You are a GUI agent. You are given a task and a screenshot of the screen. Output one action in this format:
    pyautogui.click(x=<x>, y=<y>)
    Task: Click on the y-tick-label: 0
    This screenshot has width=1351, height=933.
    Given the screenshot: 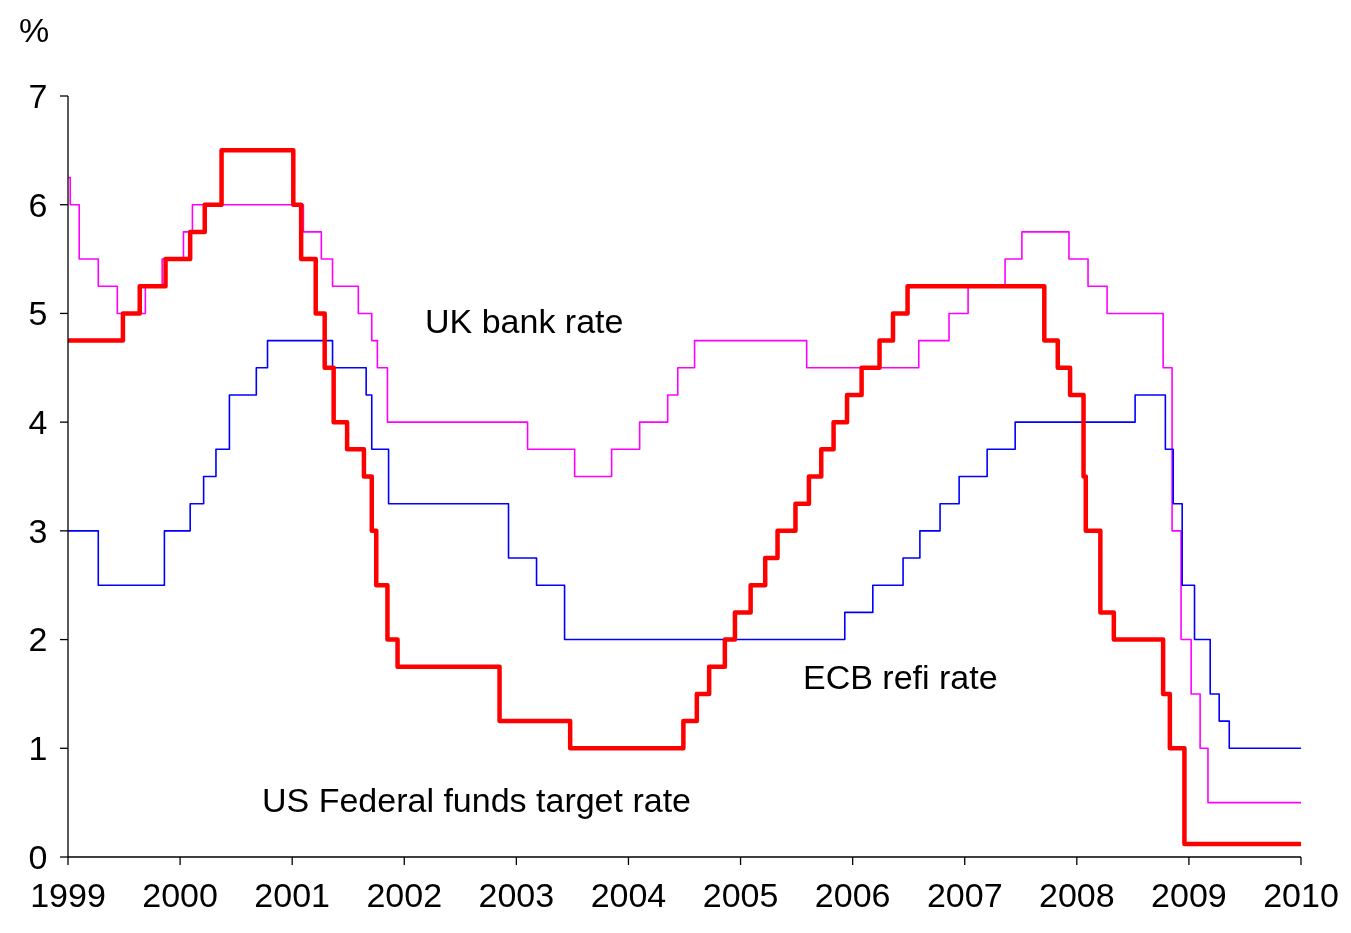 What is the action you would take?
    pyautogui.click(x=38, y=856)
    